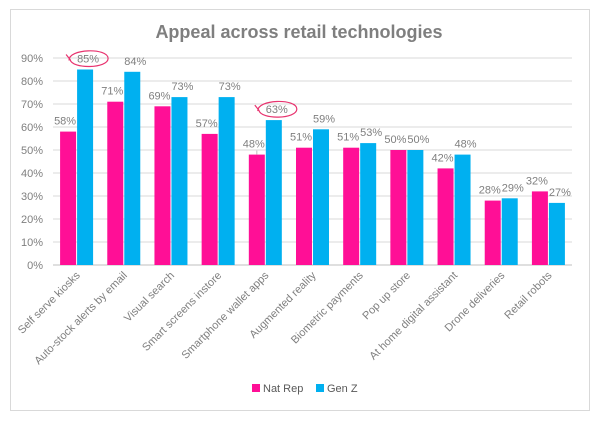 The image size is (601, 421). I want to click on highlight-circles, so click(181, 84).